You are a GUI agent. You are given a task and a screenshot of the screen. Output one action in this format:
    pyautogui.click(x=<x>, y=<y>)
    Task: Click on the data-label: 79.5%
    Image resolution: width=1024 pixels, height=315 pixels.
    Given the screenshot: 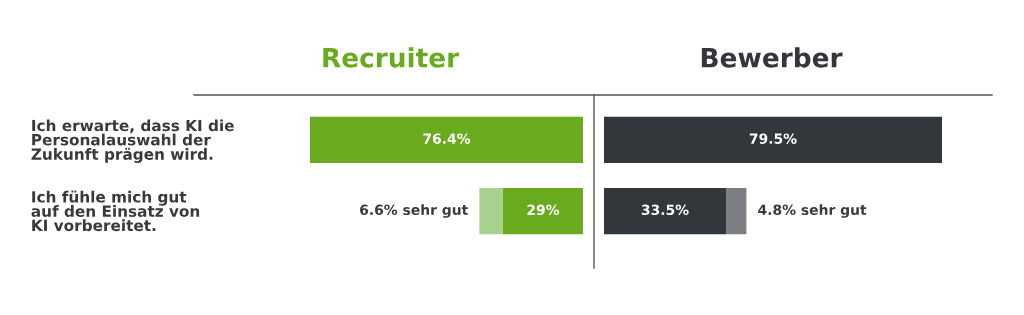 What is the action you would take?
    pyautogui.click(x=773, y=138)
    